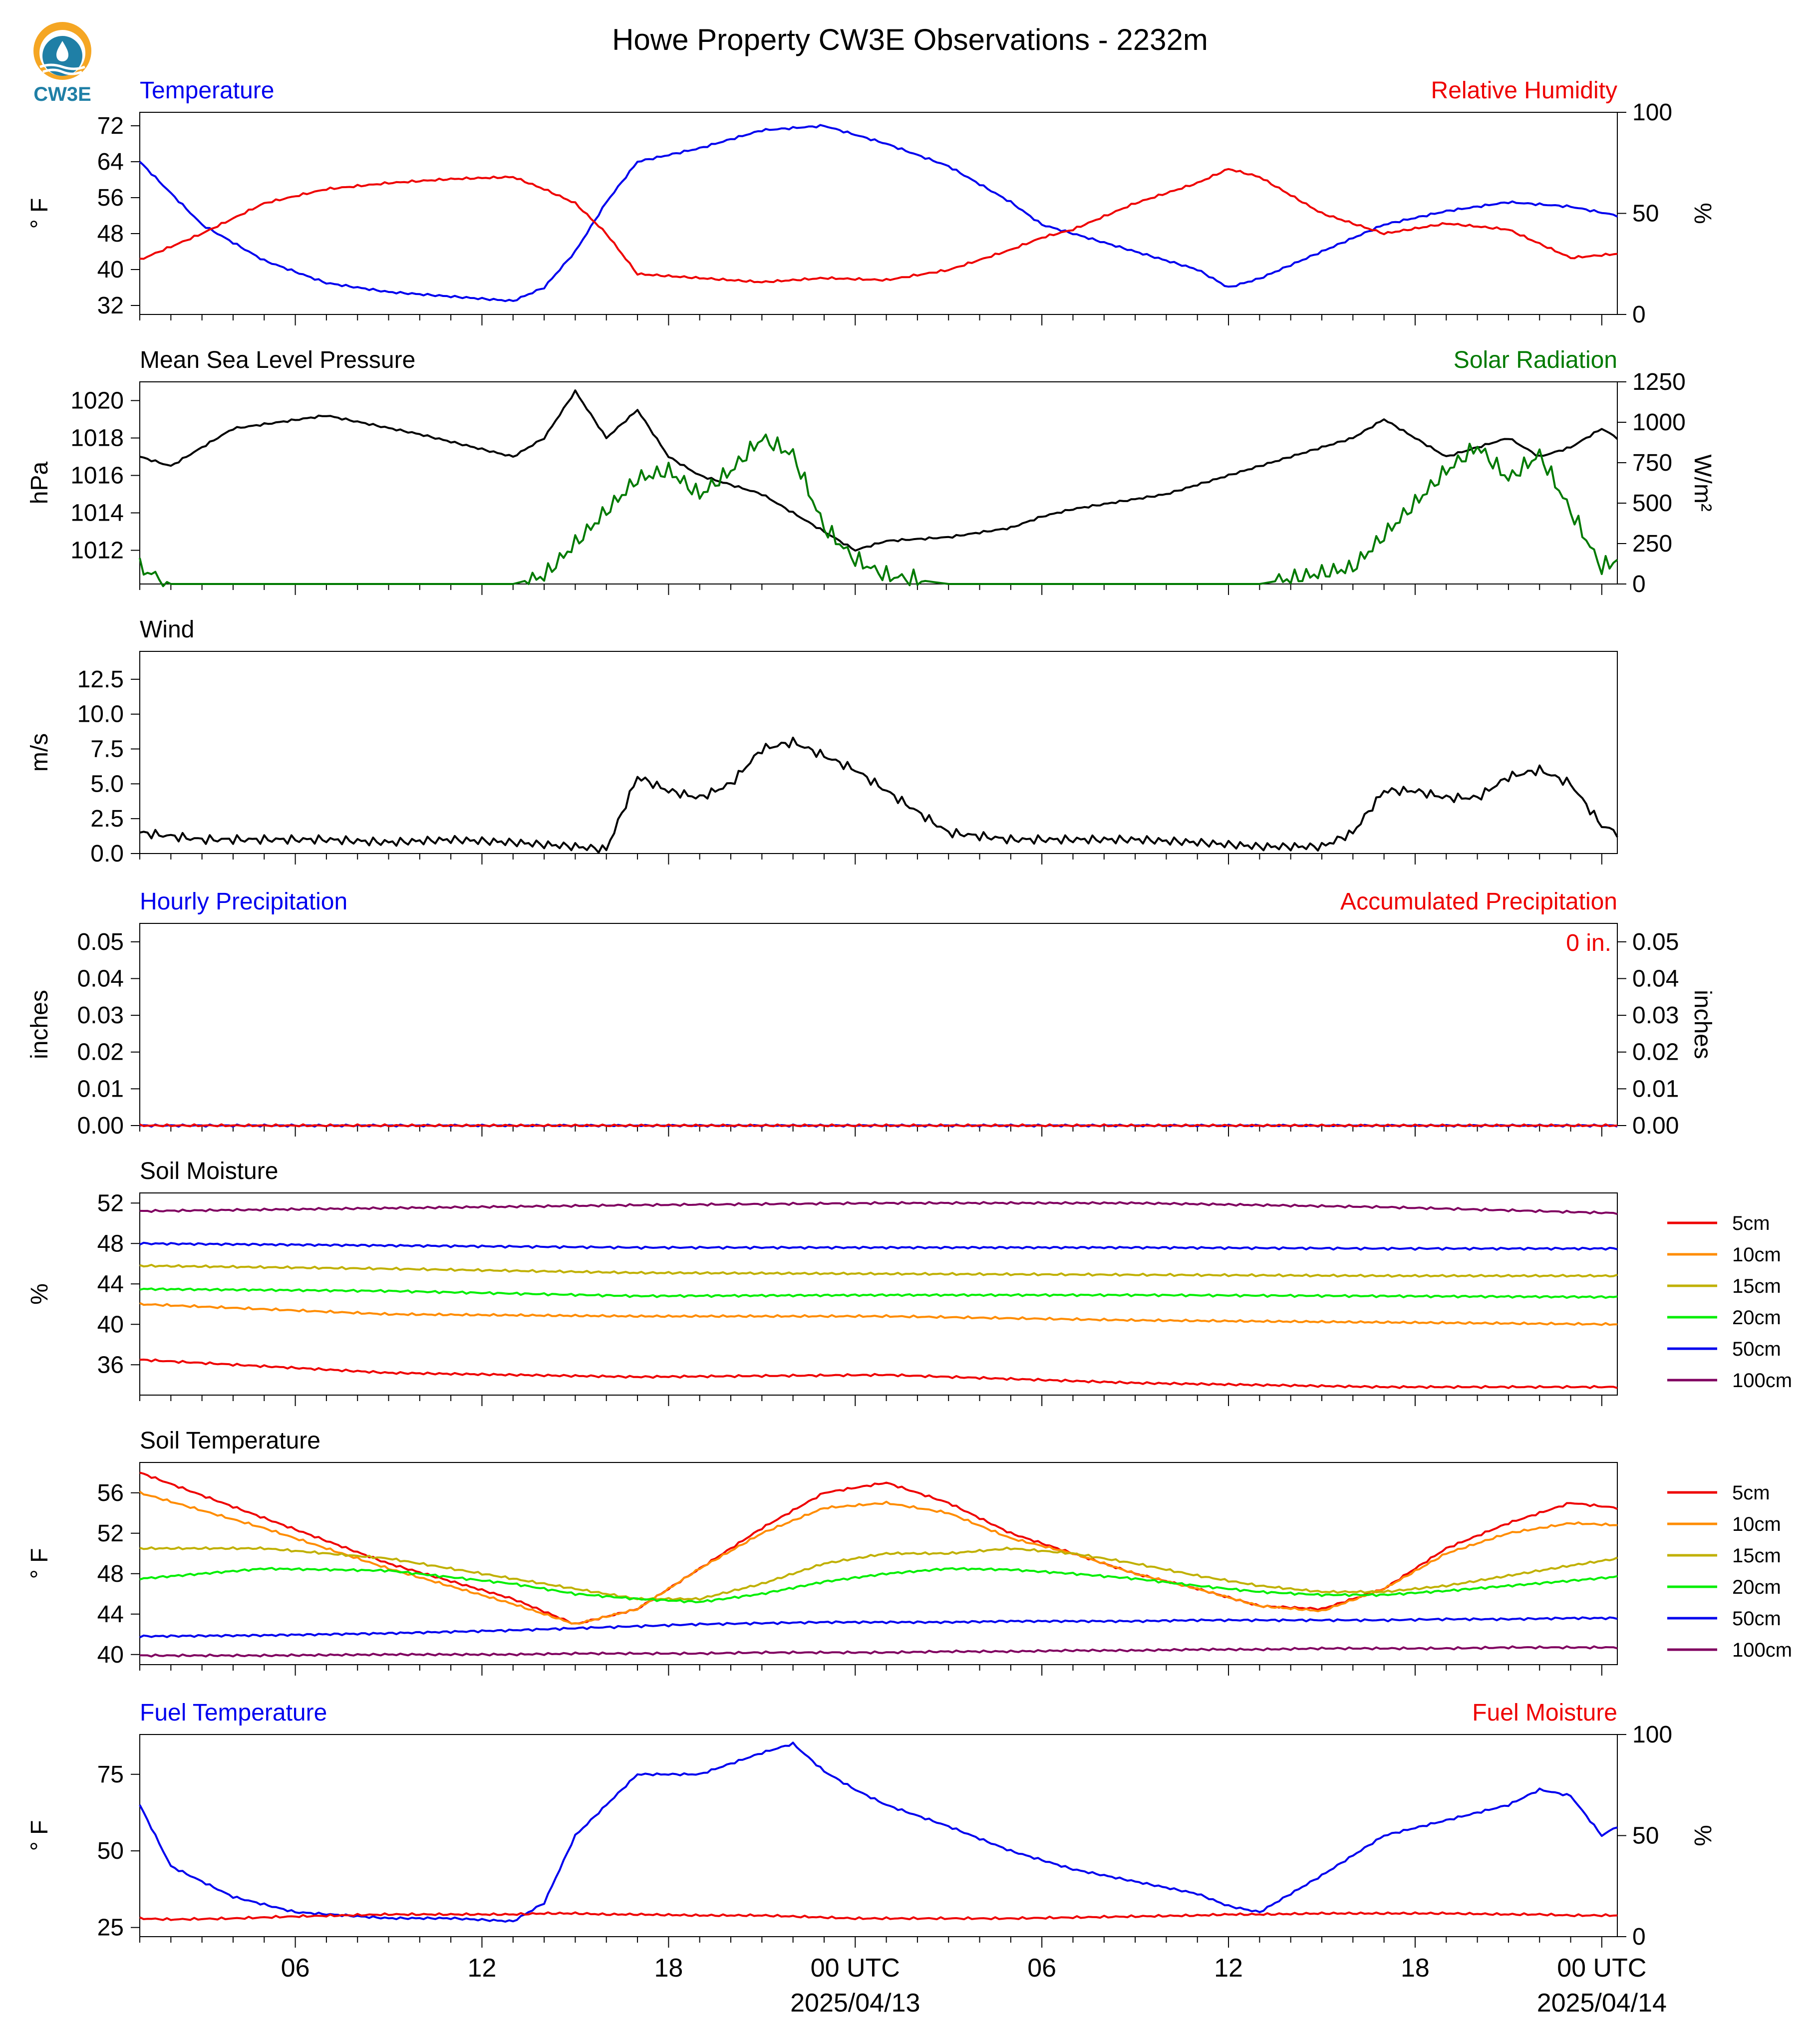  I want to click on y-axis-label-right: inches, so click(1702, 1024).